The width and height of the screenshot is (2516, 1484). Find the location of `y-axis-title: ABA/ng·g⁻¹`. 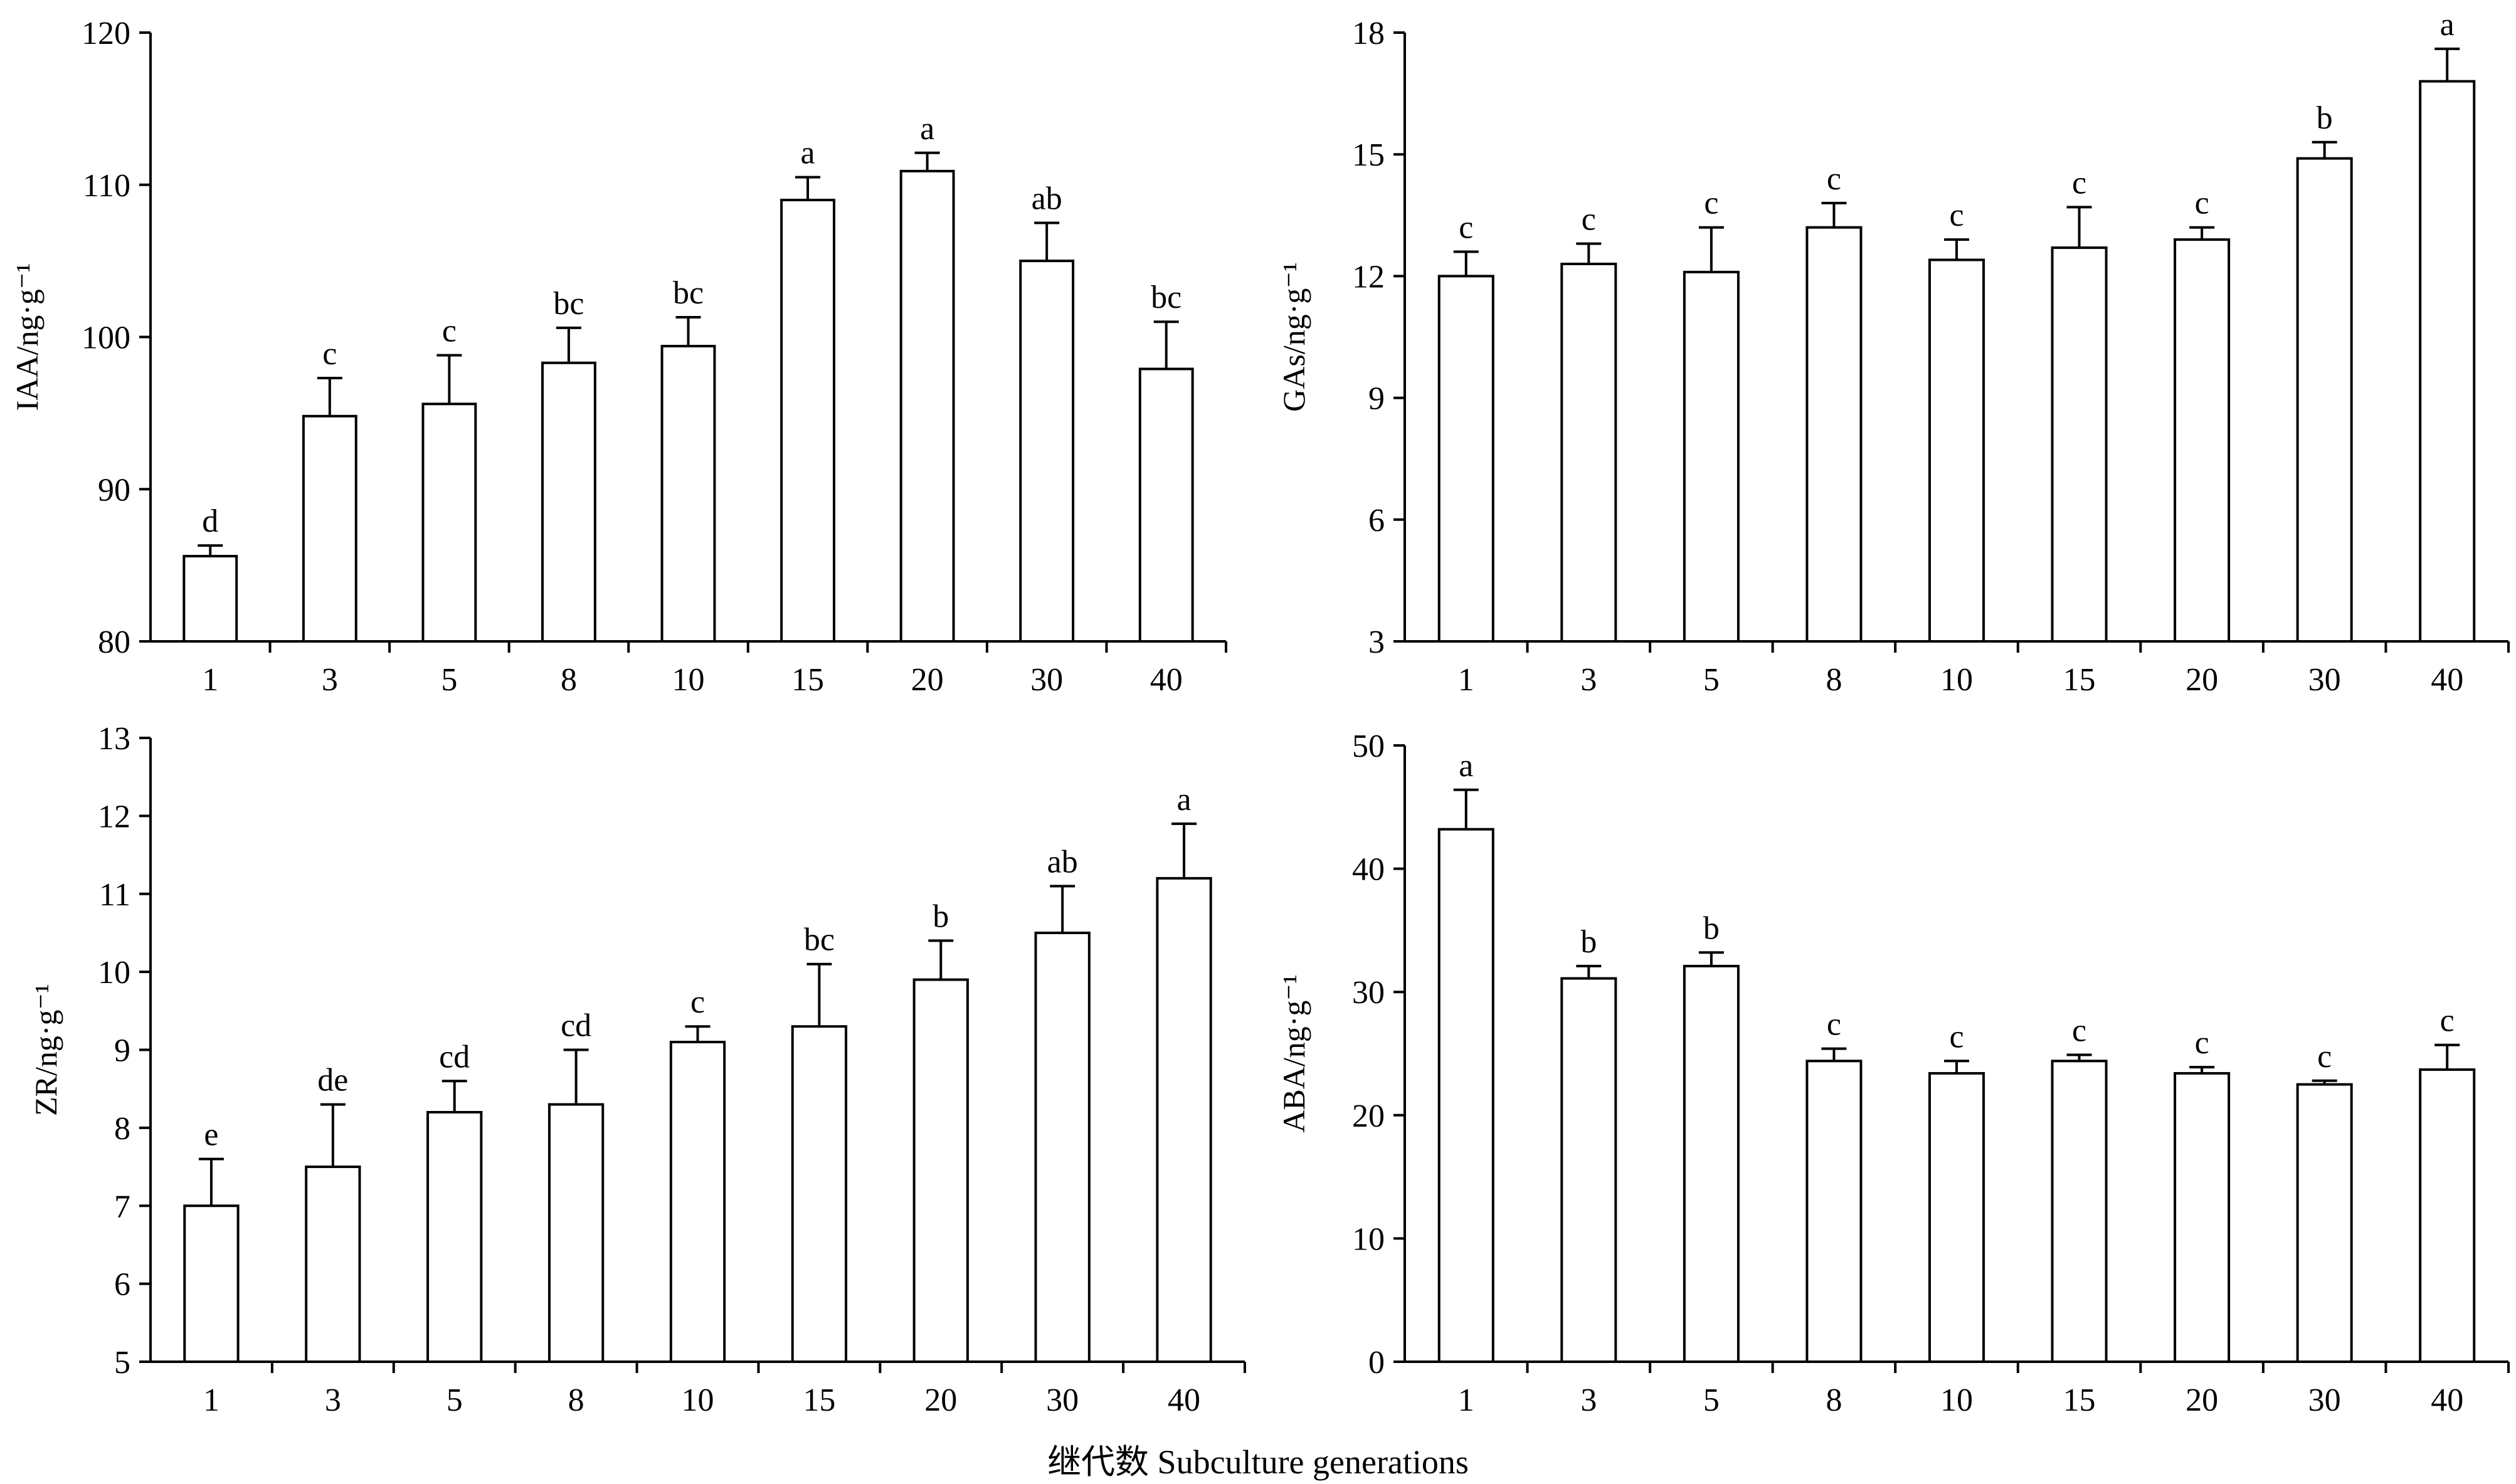

y-axis-title: ABA/ng·g⁻¹ is located at coordinates (1293, 1053).